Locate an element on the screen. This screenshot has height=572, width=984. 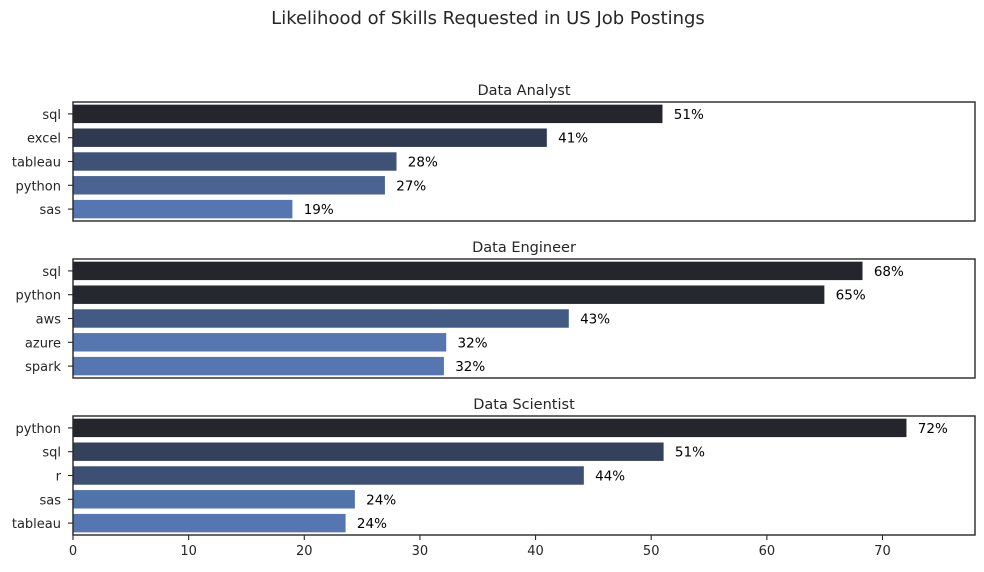
panel-title: Data Analyst is located at coordinates (523, 91).